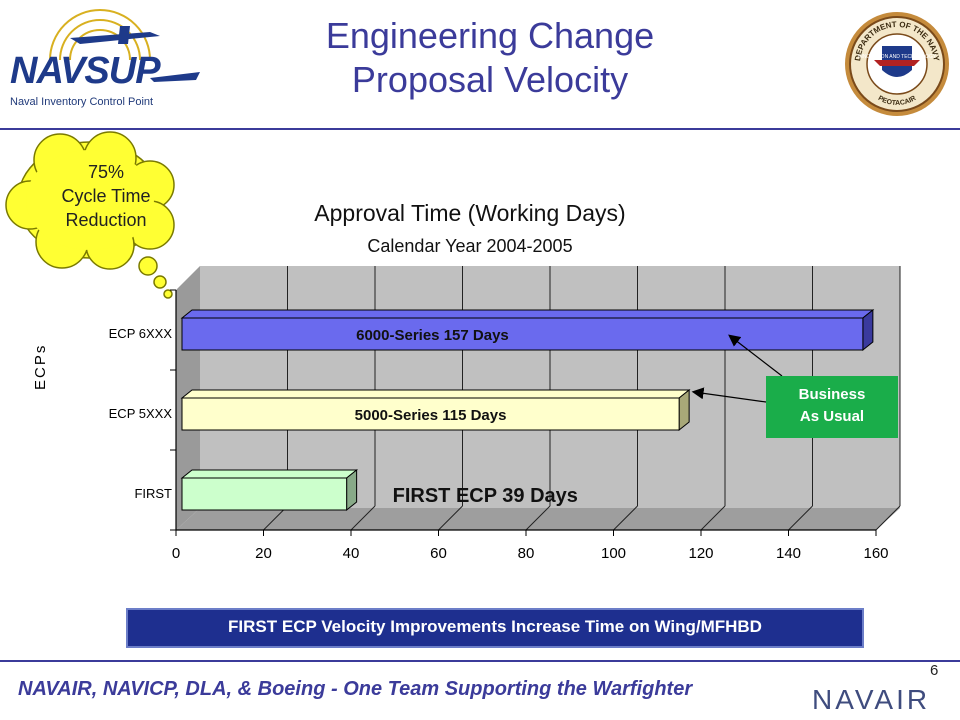 The height and width of the screenshot is (720, 960). I want to click on navsup-logo: NAVSUP Naval Inventory Control Point, so click(105, 62).